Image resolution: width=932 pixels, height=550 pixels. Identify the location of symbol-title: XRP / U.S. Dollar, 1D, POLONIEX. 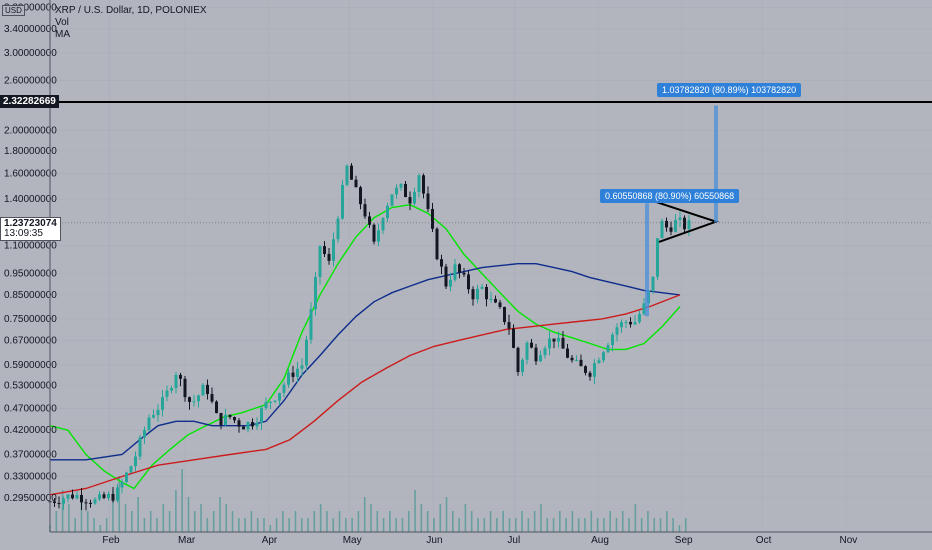
(131, 10).